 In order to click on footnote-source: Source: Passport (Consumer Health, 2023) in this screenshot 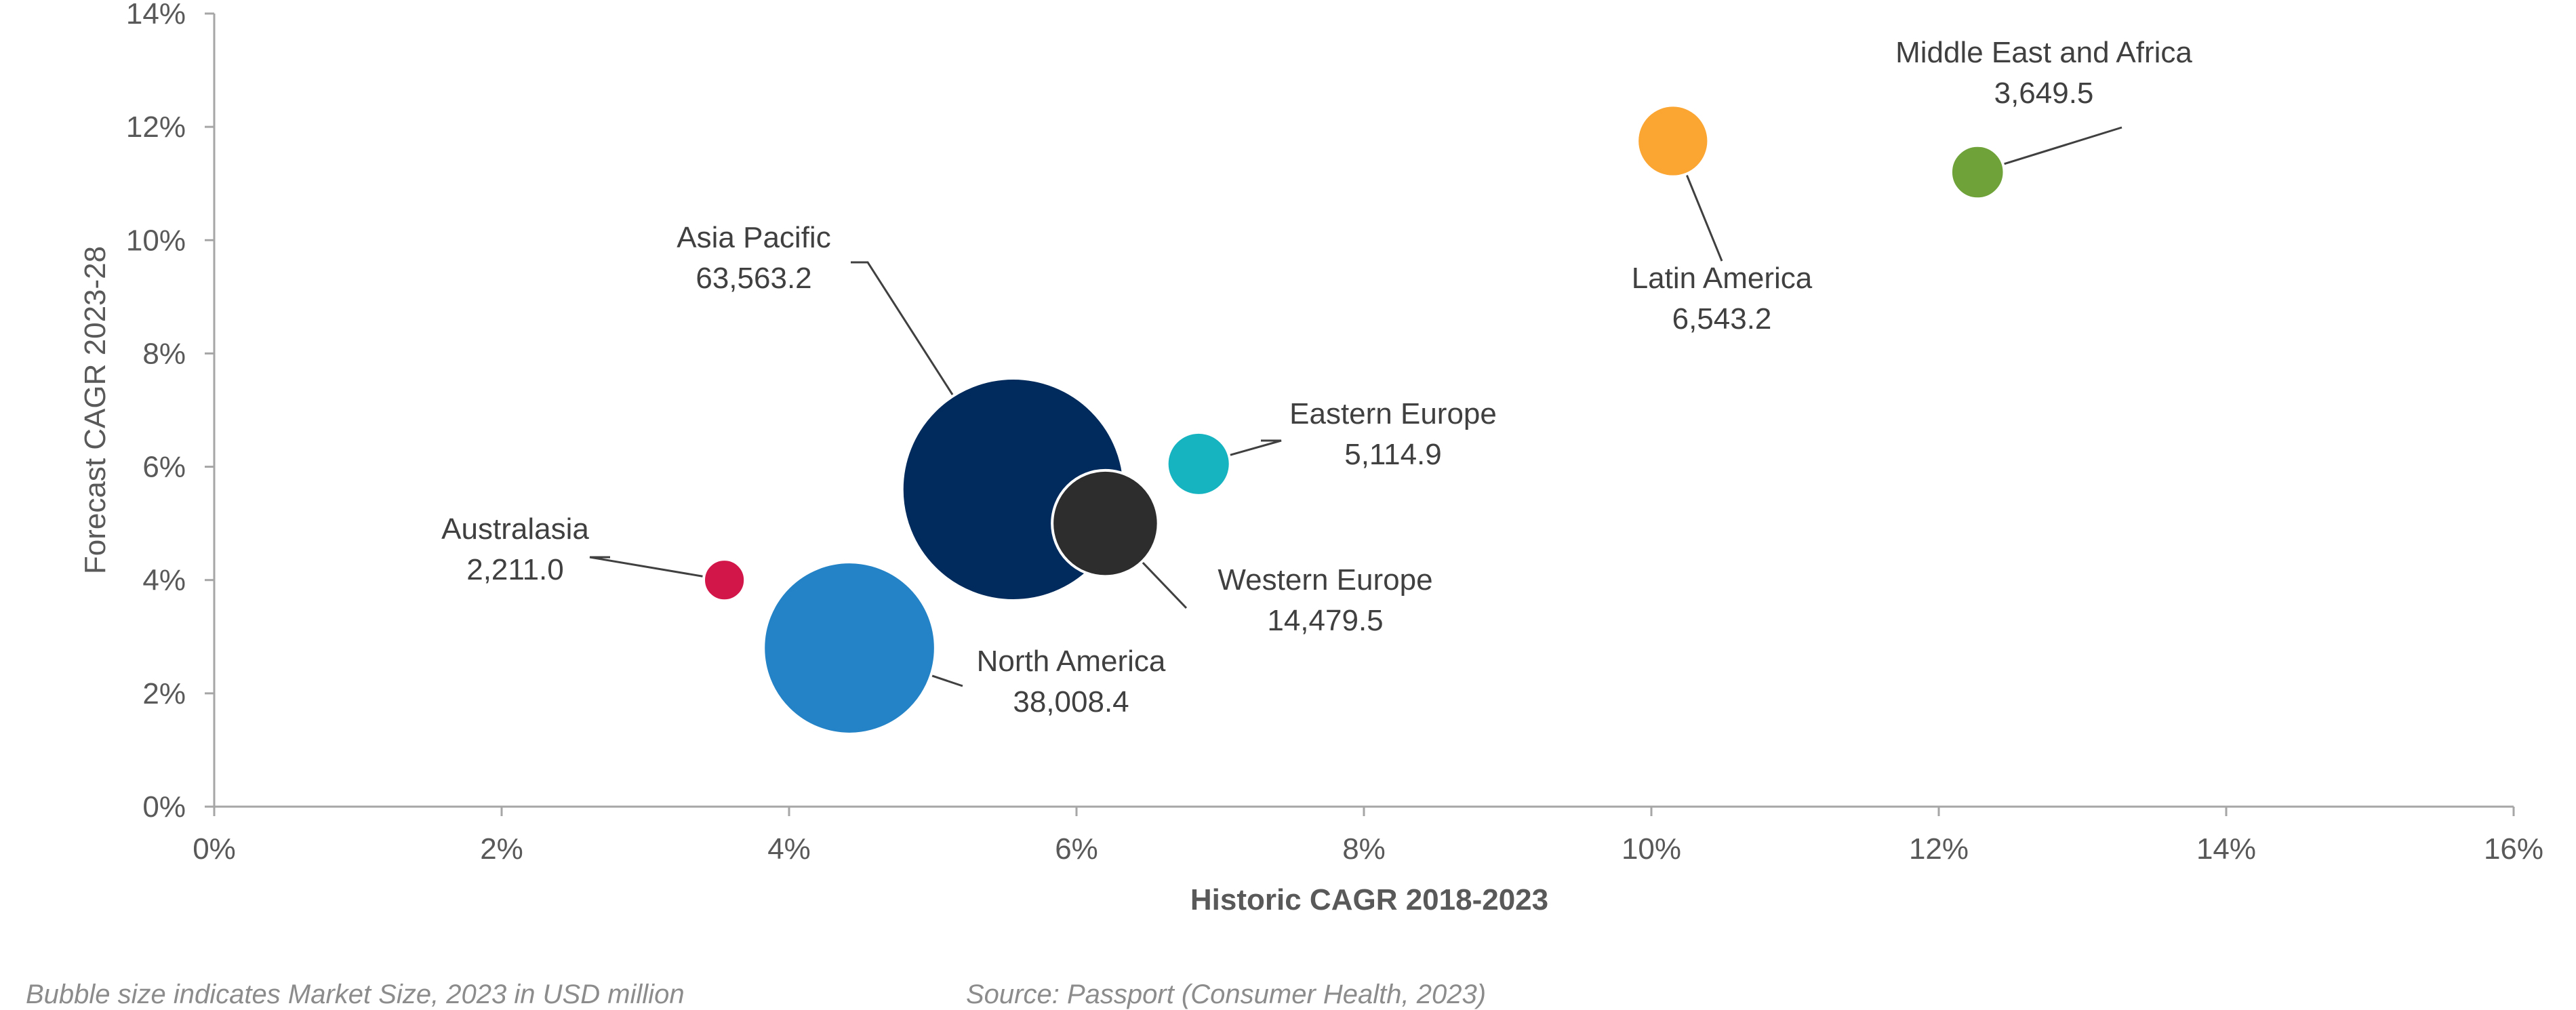, I will do `click(1226, 994)`.